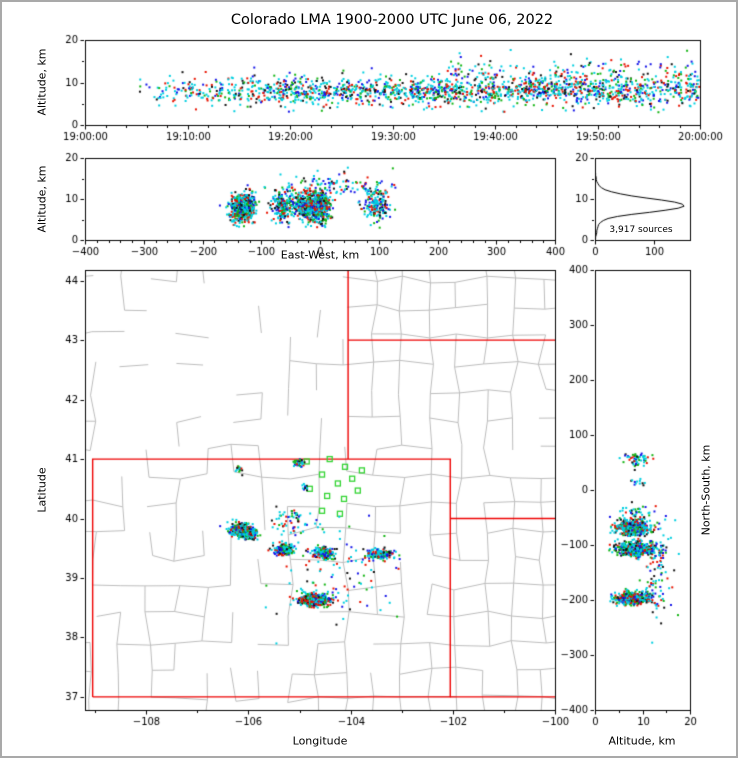  I want to click on ns-panel-ylabel: North-South, km, so click(706, 490).